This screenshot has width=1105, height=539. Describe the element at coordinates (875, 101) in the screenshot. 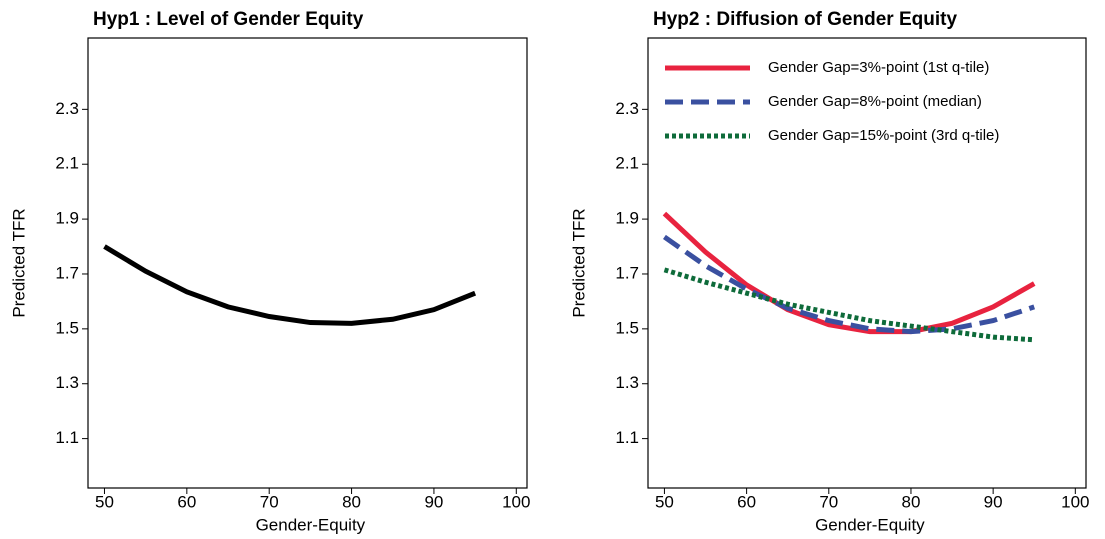

I see `legend-label: Gender Gap=8%-point (median)` at that location.